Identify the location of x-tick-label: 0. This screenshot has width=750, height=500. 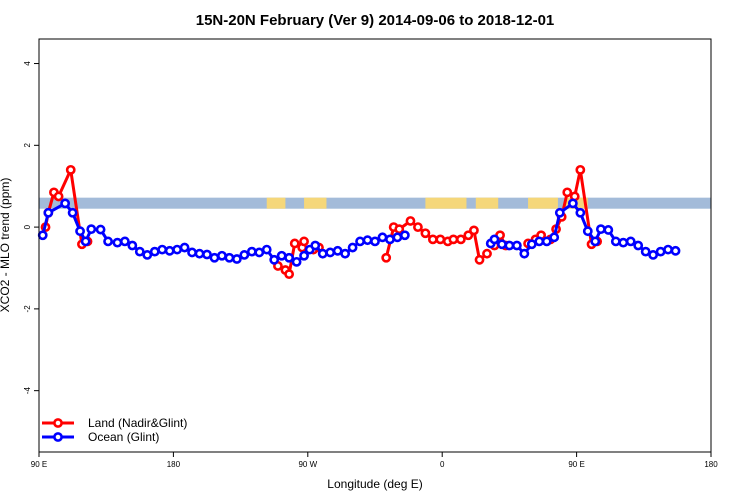
(442, 464).